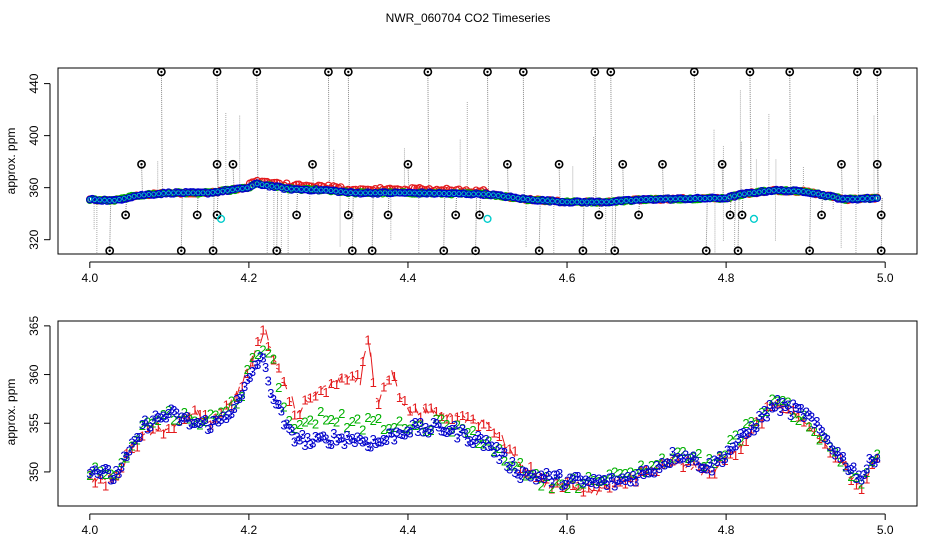 The image size is (936, 540). I want to click on bottom-x-tick-label: 4.4, so click(408, 530).